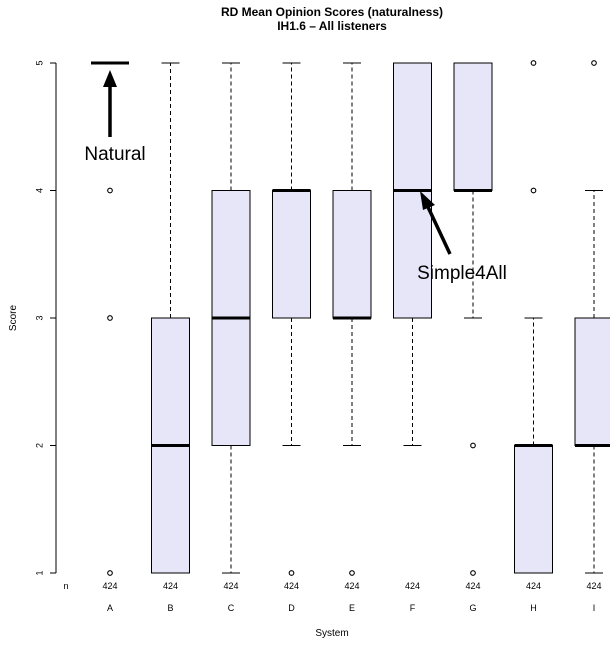  Describe the element at coordinates (114, 154) in the screenshot. I see `natural-annotation: Natural` at that location.